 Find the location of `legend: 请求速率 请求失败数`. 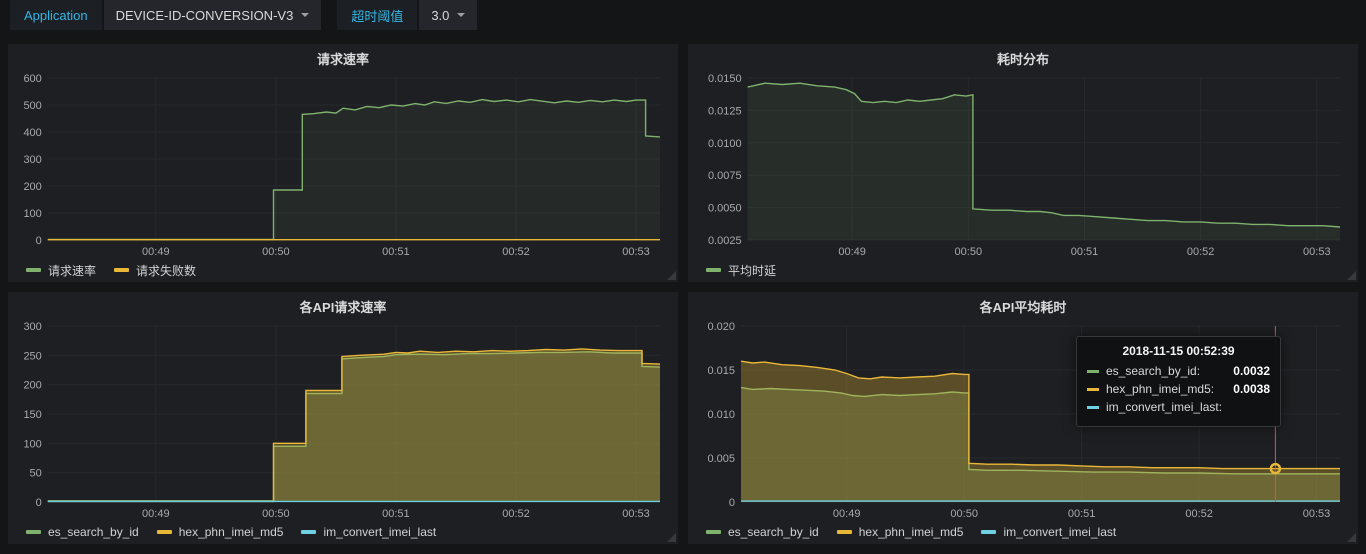

legend: 请求速率 请求失败数 is located at coordinates (343, 270).